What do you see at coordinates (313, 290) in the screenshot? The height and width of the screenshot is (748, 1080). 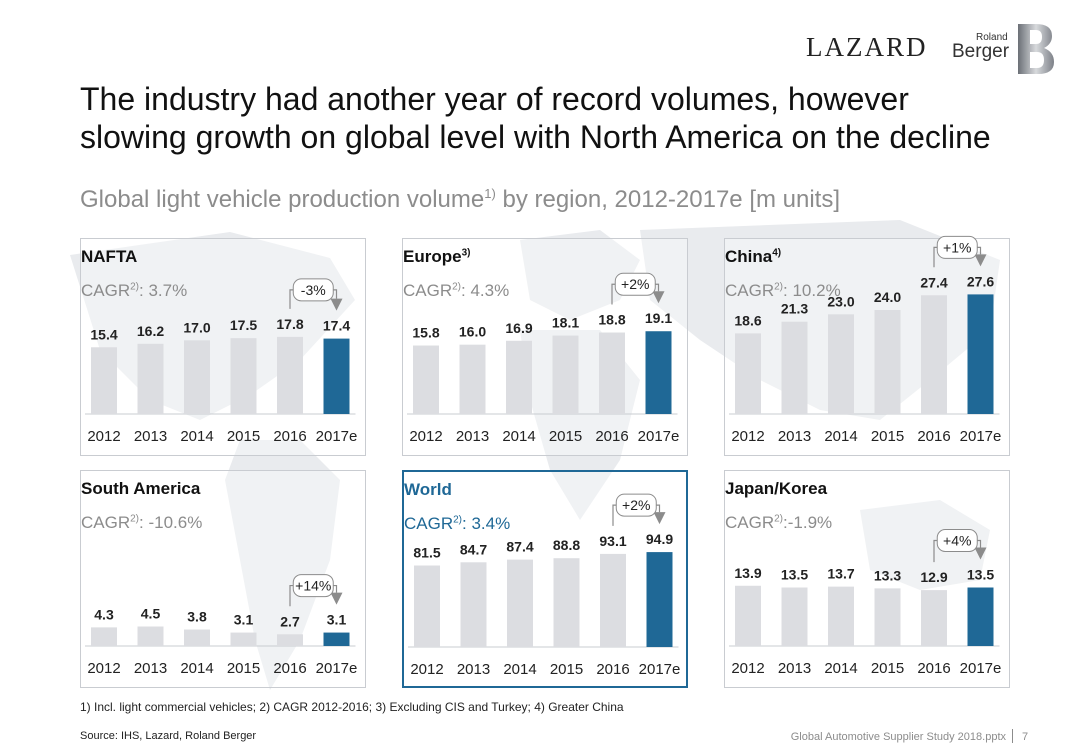 I see `change-label: -3%` at bounding box center [313, 290].